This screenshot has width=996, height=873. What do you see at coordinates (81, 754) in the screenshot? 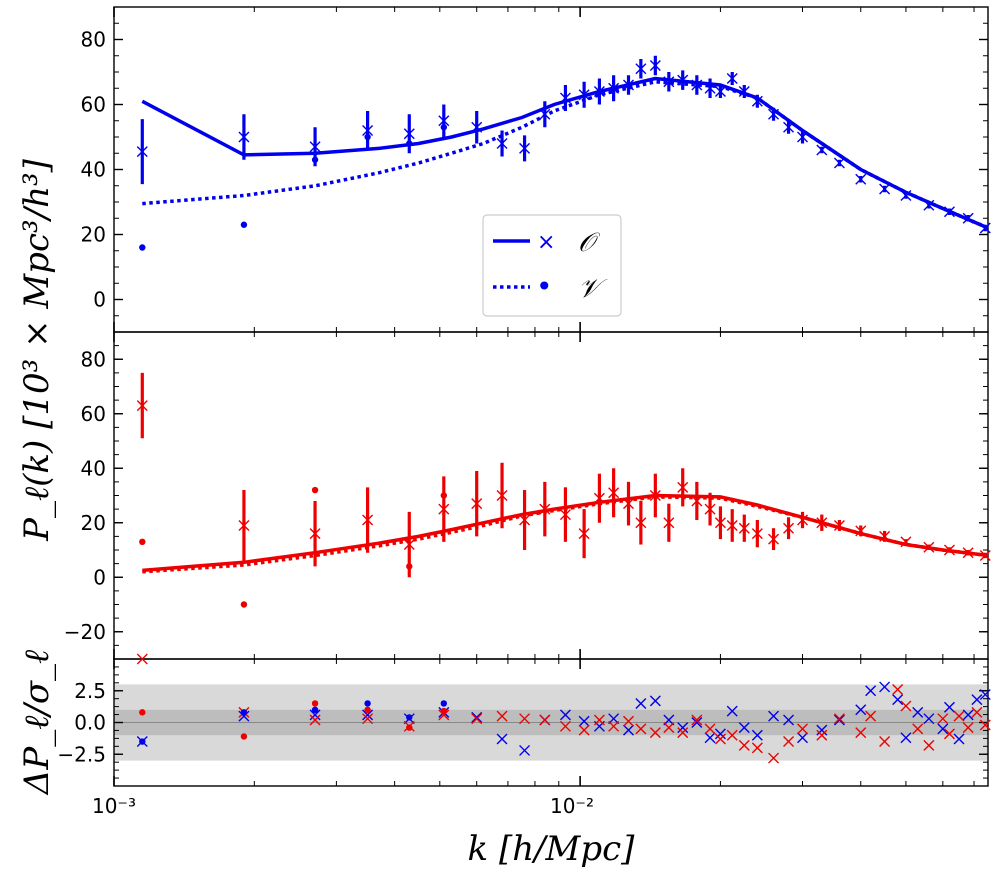
I see `y-tick-label: −2.5` at bounding box center [81, 754].